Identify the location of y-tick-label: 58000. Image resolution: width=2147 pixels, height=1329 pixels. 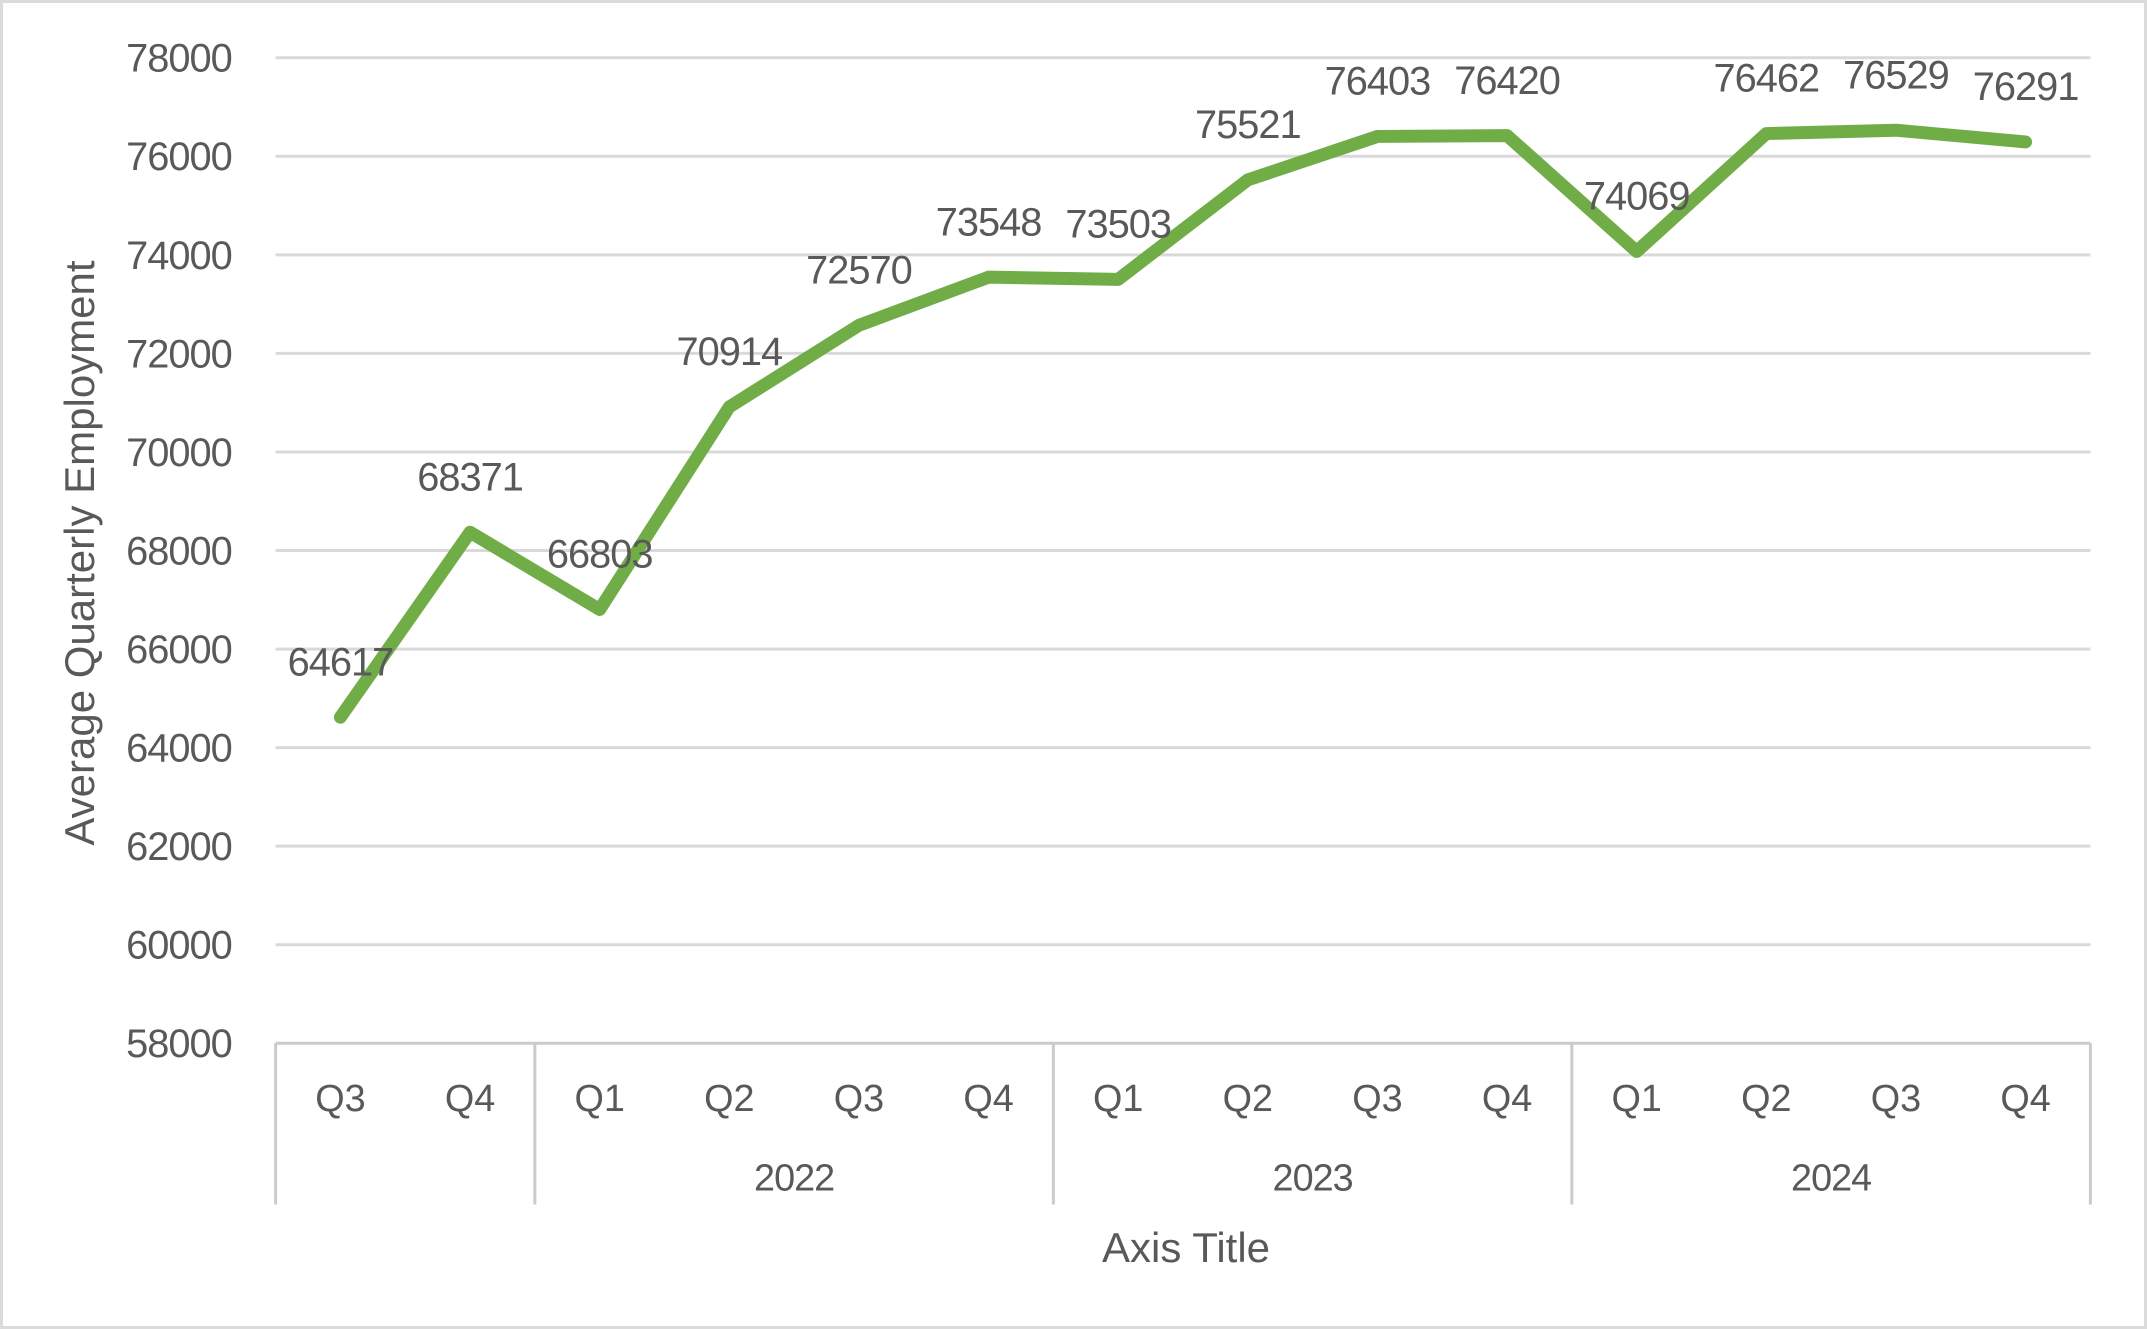
(179, 1044).